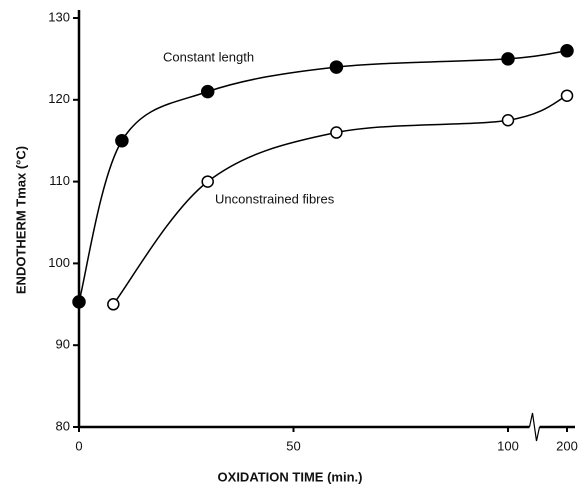  Describe the element at coordinates (567, 445) in the screenshot. I see `x-tick-label: 200` at that location.